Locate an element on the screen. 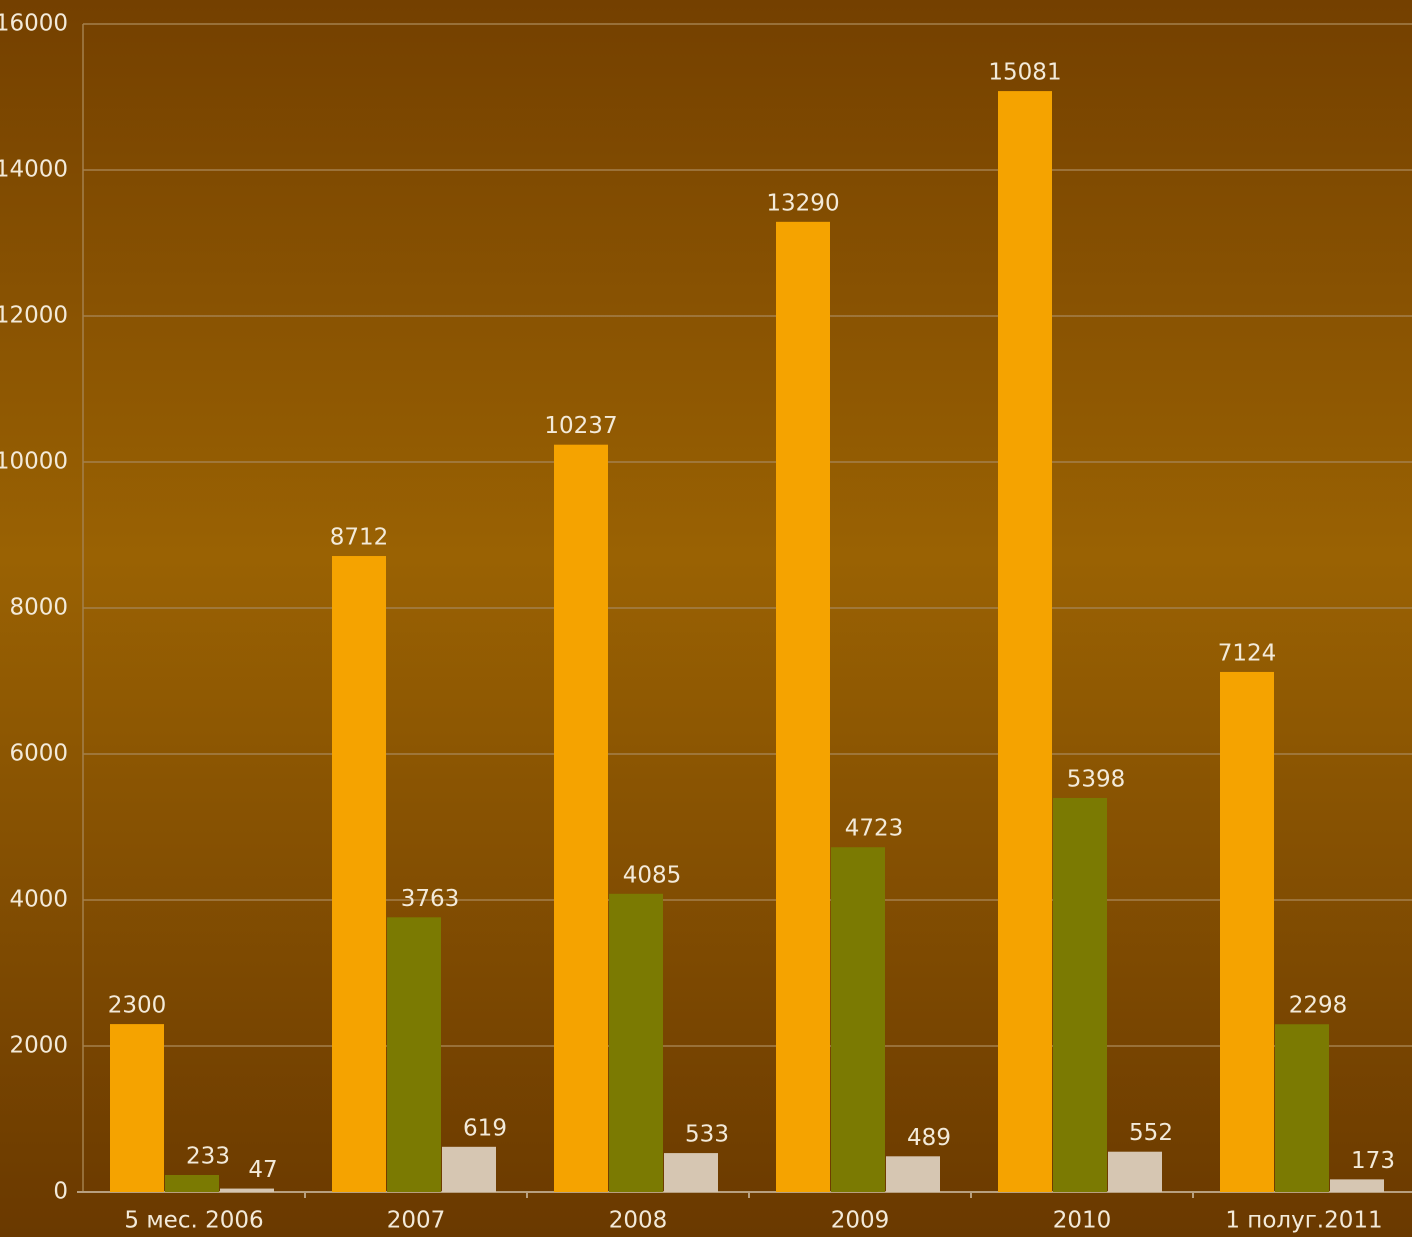 The width and height of the screenshot is (1412, 1237). value-label: 13290 is located at coordinates (802, 203).